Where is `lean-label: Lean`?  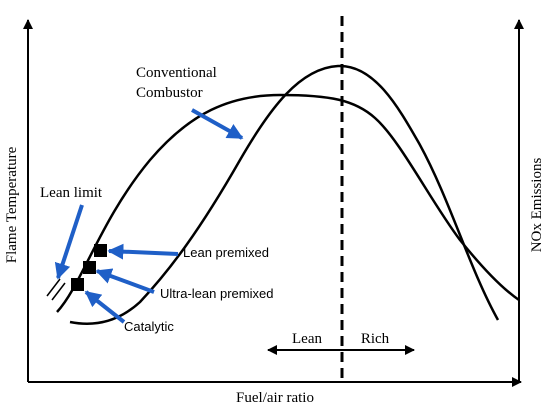 lean-label: Lean is located at coordinates (307, 339).